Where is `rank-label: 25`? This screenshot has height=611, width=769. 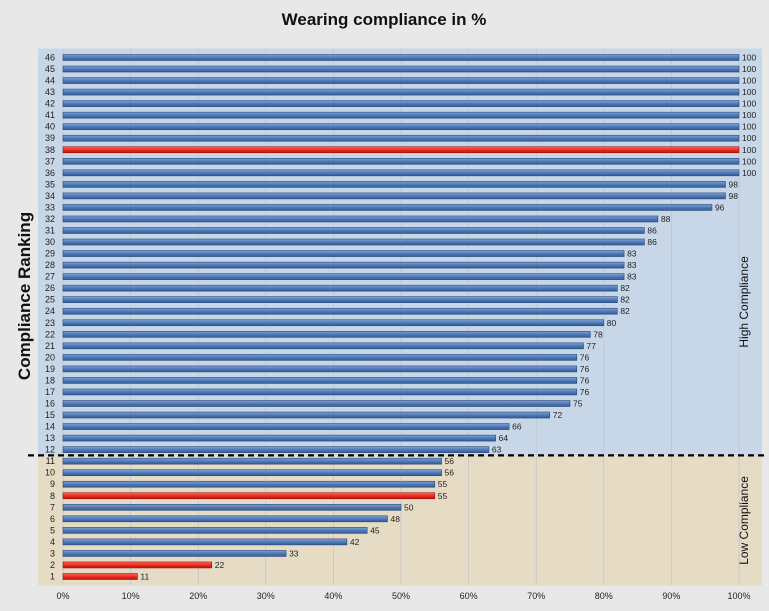
rank-label: 25 is located at coordinates (50, 300).